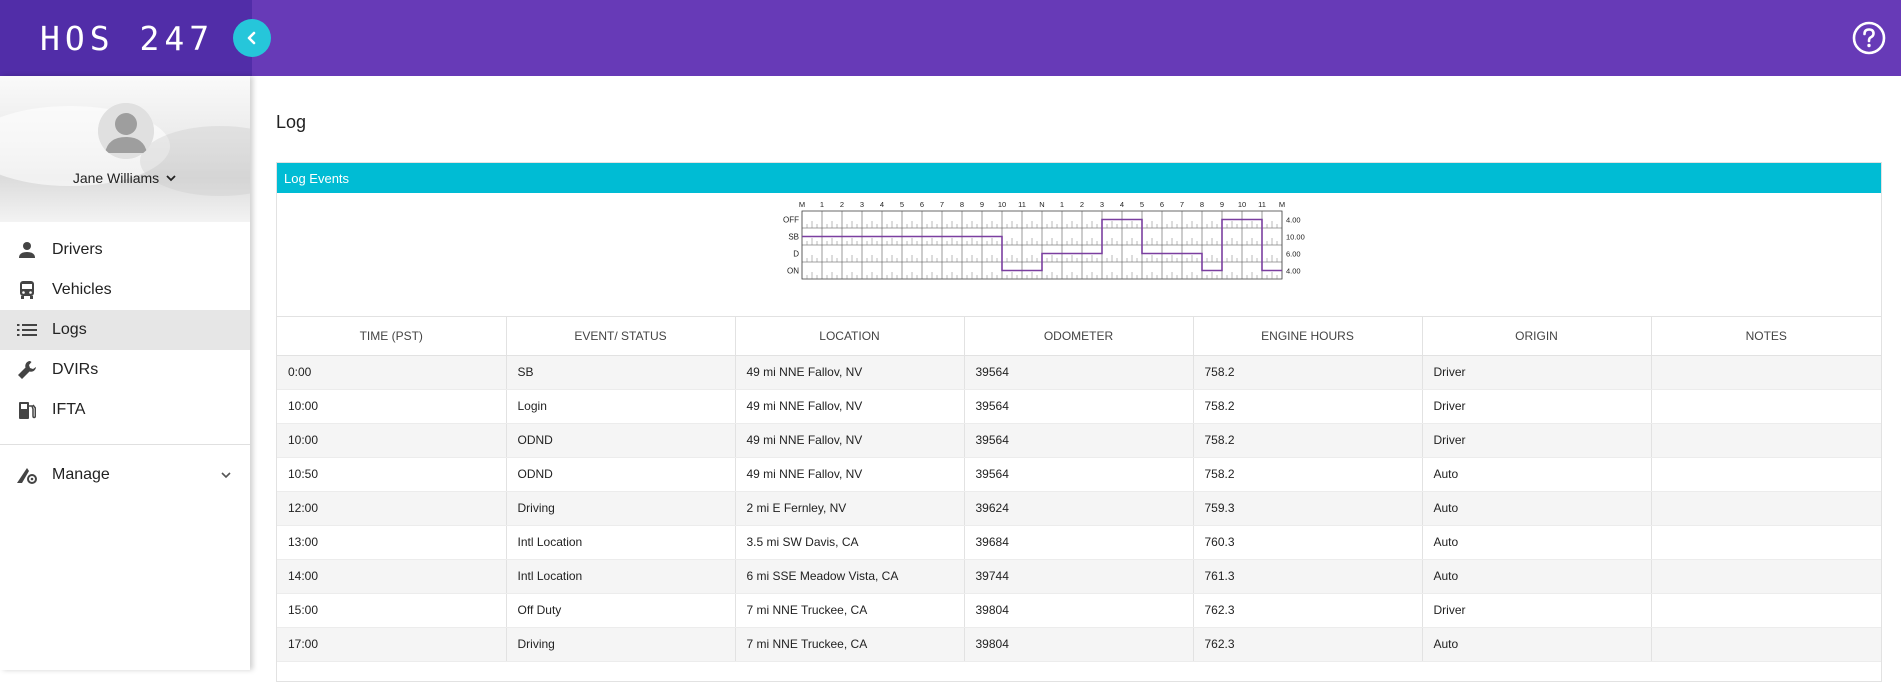 Image resolution: width=1901 pixels, height=682 pixels. Describe the element at coordinates (125, 178) in the screenshot. I see `user-menu-toggle: Jane Williams` at that location.